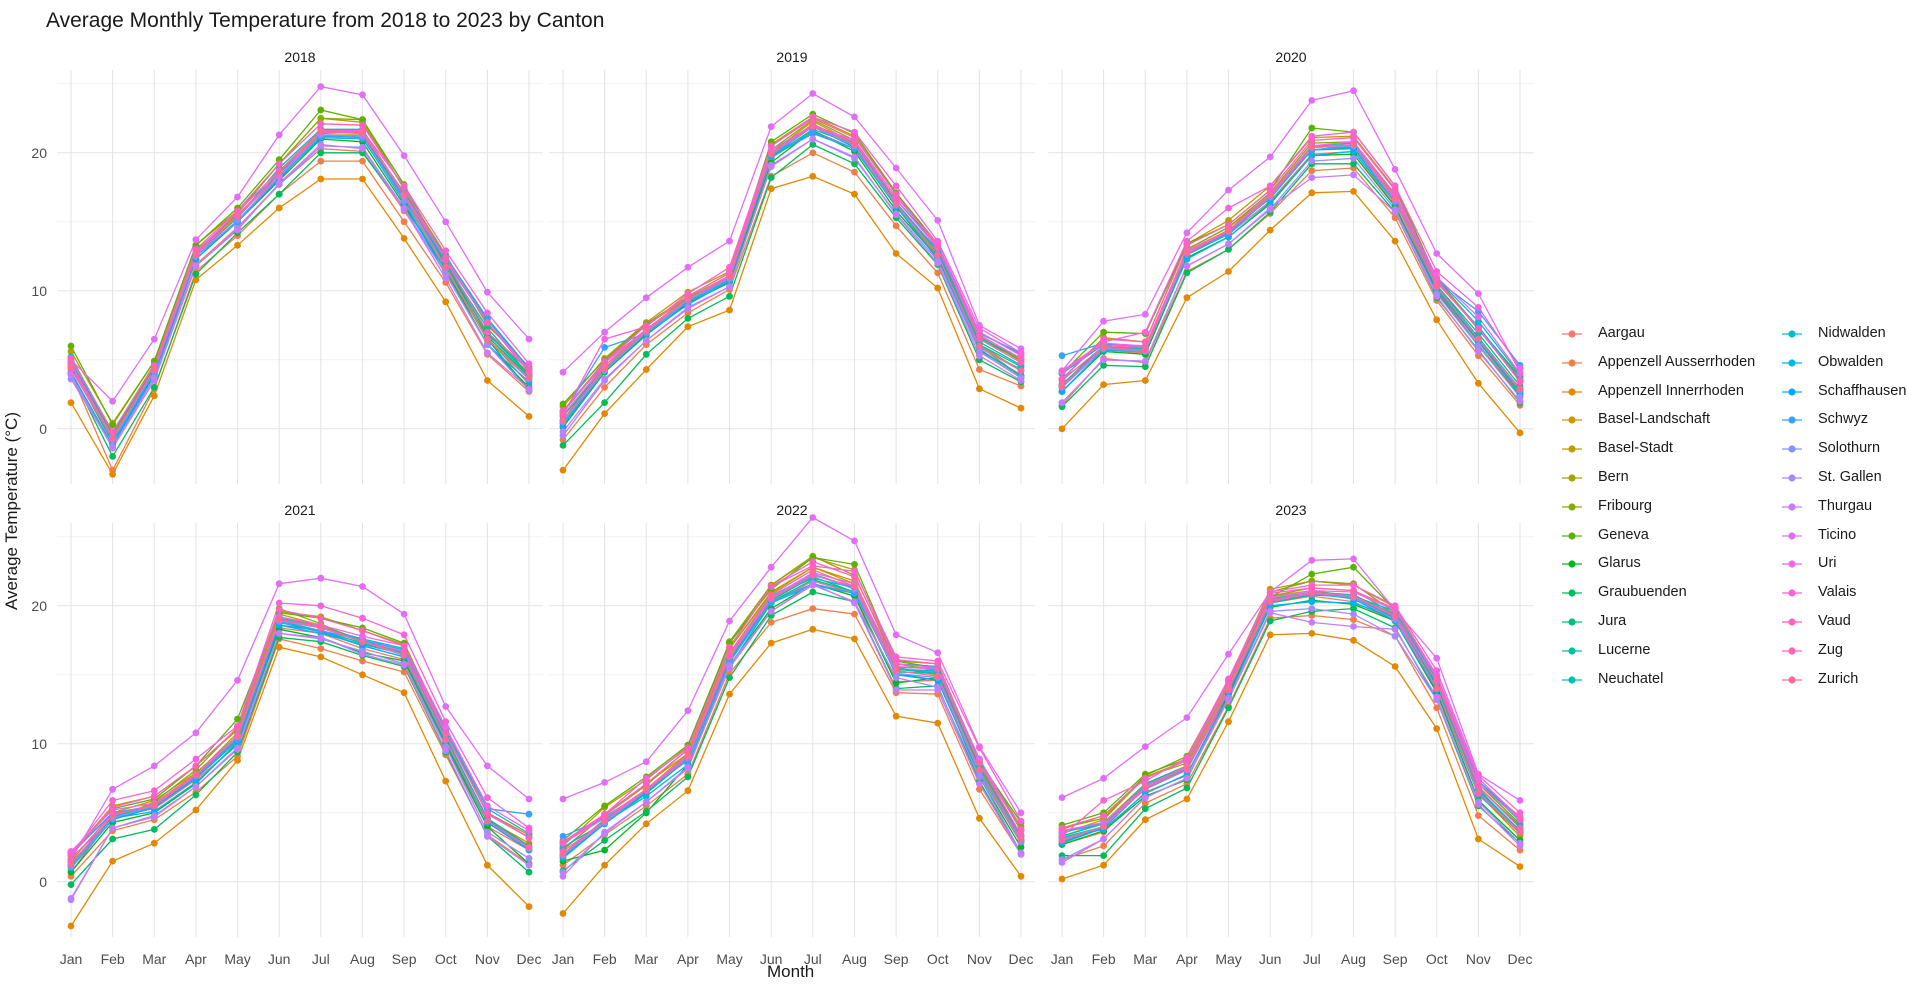 This screenshot has width=1907, height=988. I want to click on x-tick-label: Oct, so click(938, 959).